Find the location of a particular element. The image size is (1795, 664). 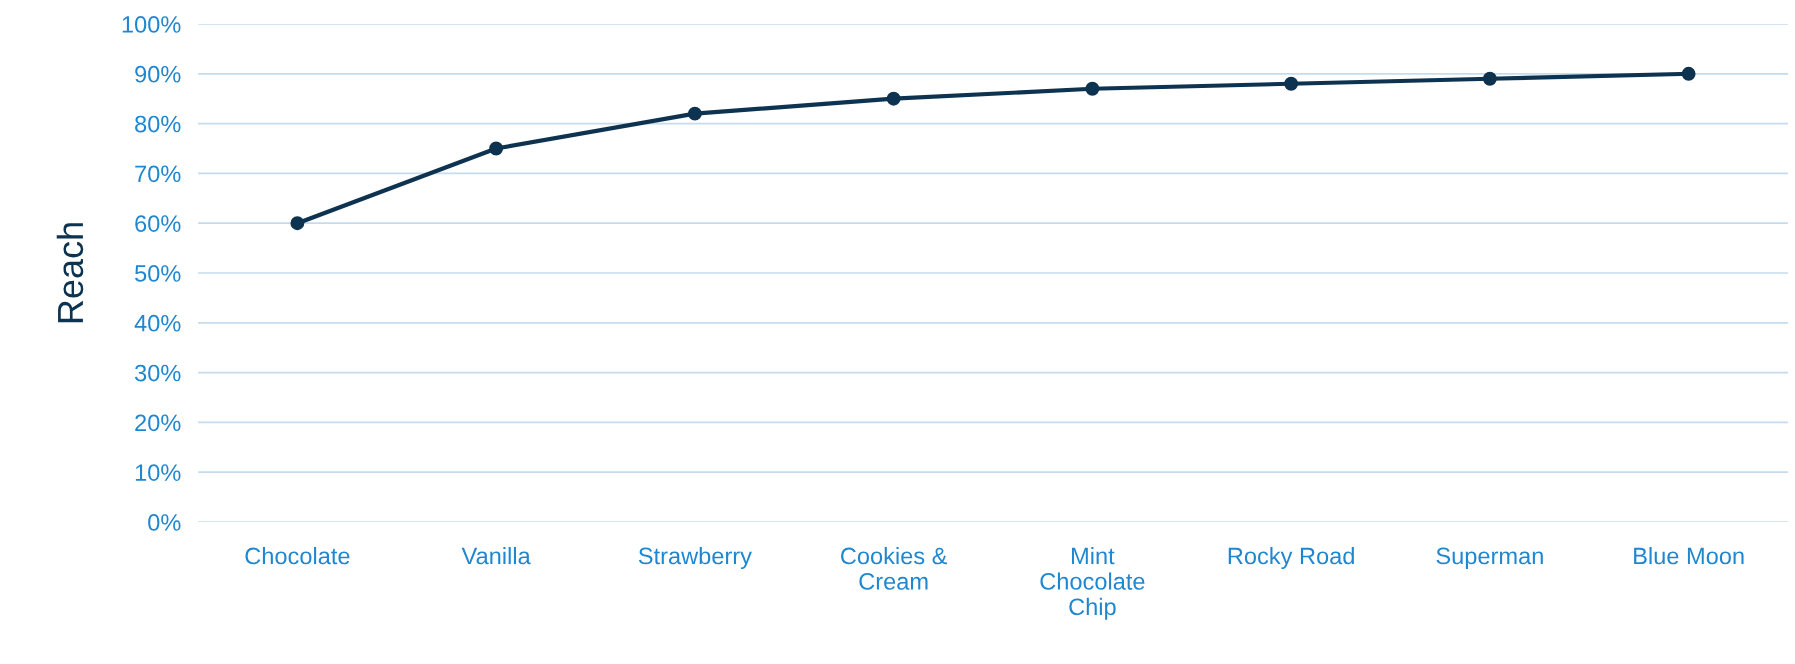

y-tick-label: 60% is located at coordinates (158, 223).